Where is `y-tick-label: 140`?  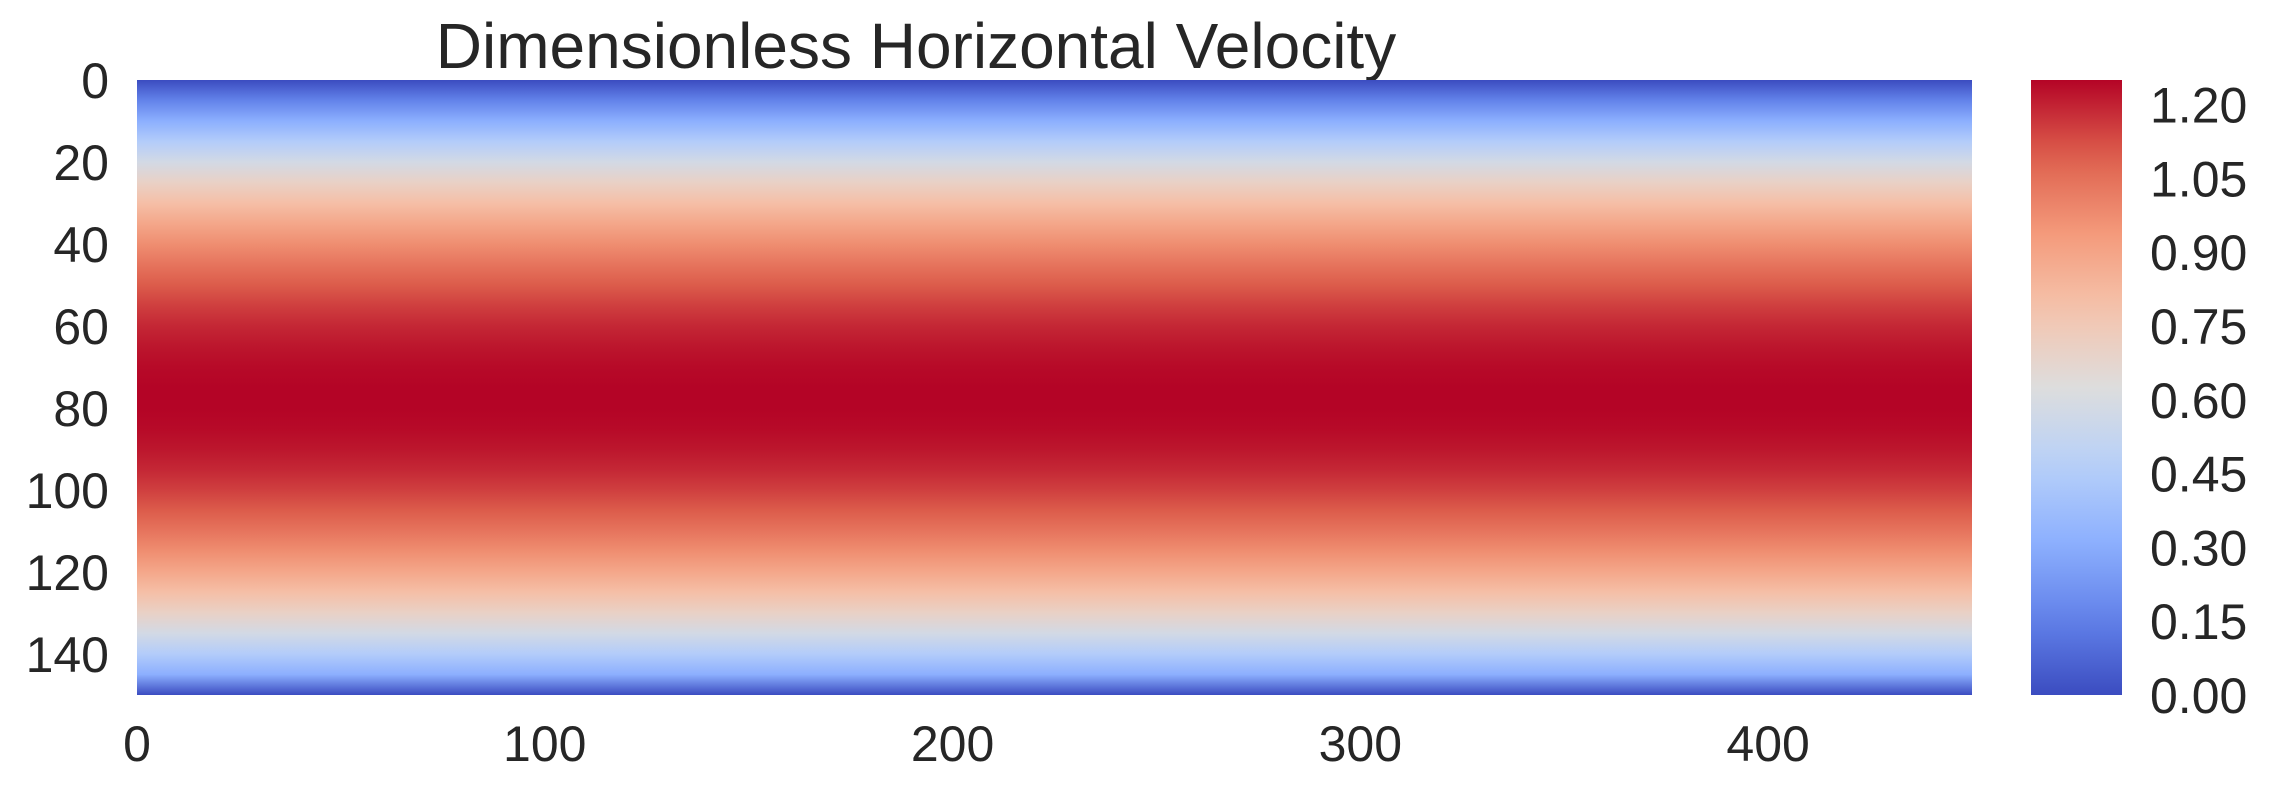 y-tick-label: 140 is located at coordinates (67, 655).